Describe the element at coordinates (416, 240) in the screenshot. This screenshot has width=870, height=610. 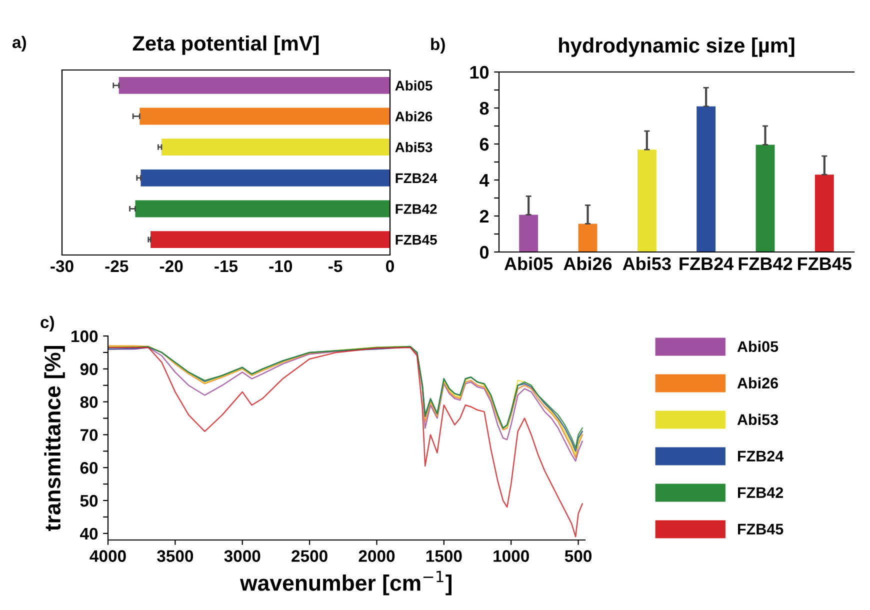
I see `y-tick-label: FZB45` at that location.